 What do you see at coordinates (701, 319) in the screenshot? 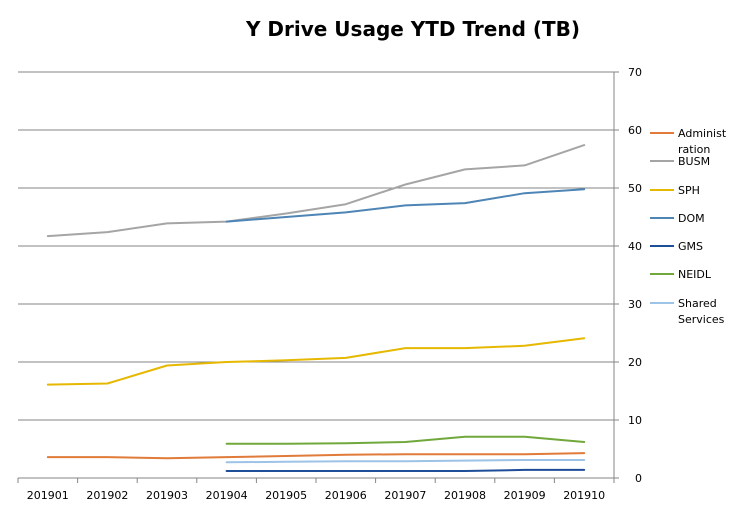
I see `legend-label-shared-services: Services` at bounding box center [701, 319].